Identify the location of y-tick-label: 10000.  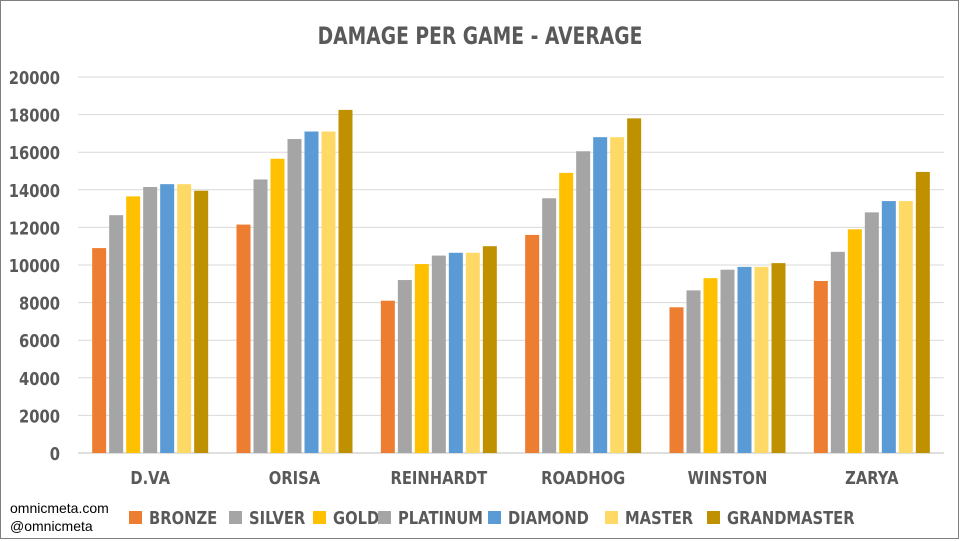
(34, 266).